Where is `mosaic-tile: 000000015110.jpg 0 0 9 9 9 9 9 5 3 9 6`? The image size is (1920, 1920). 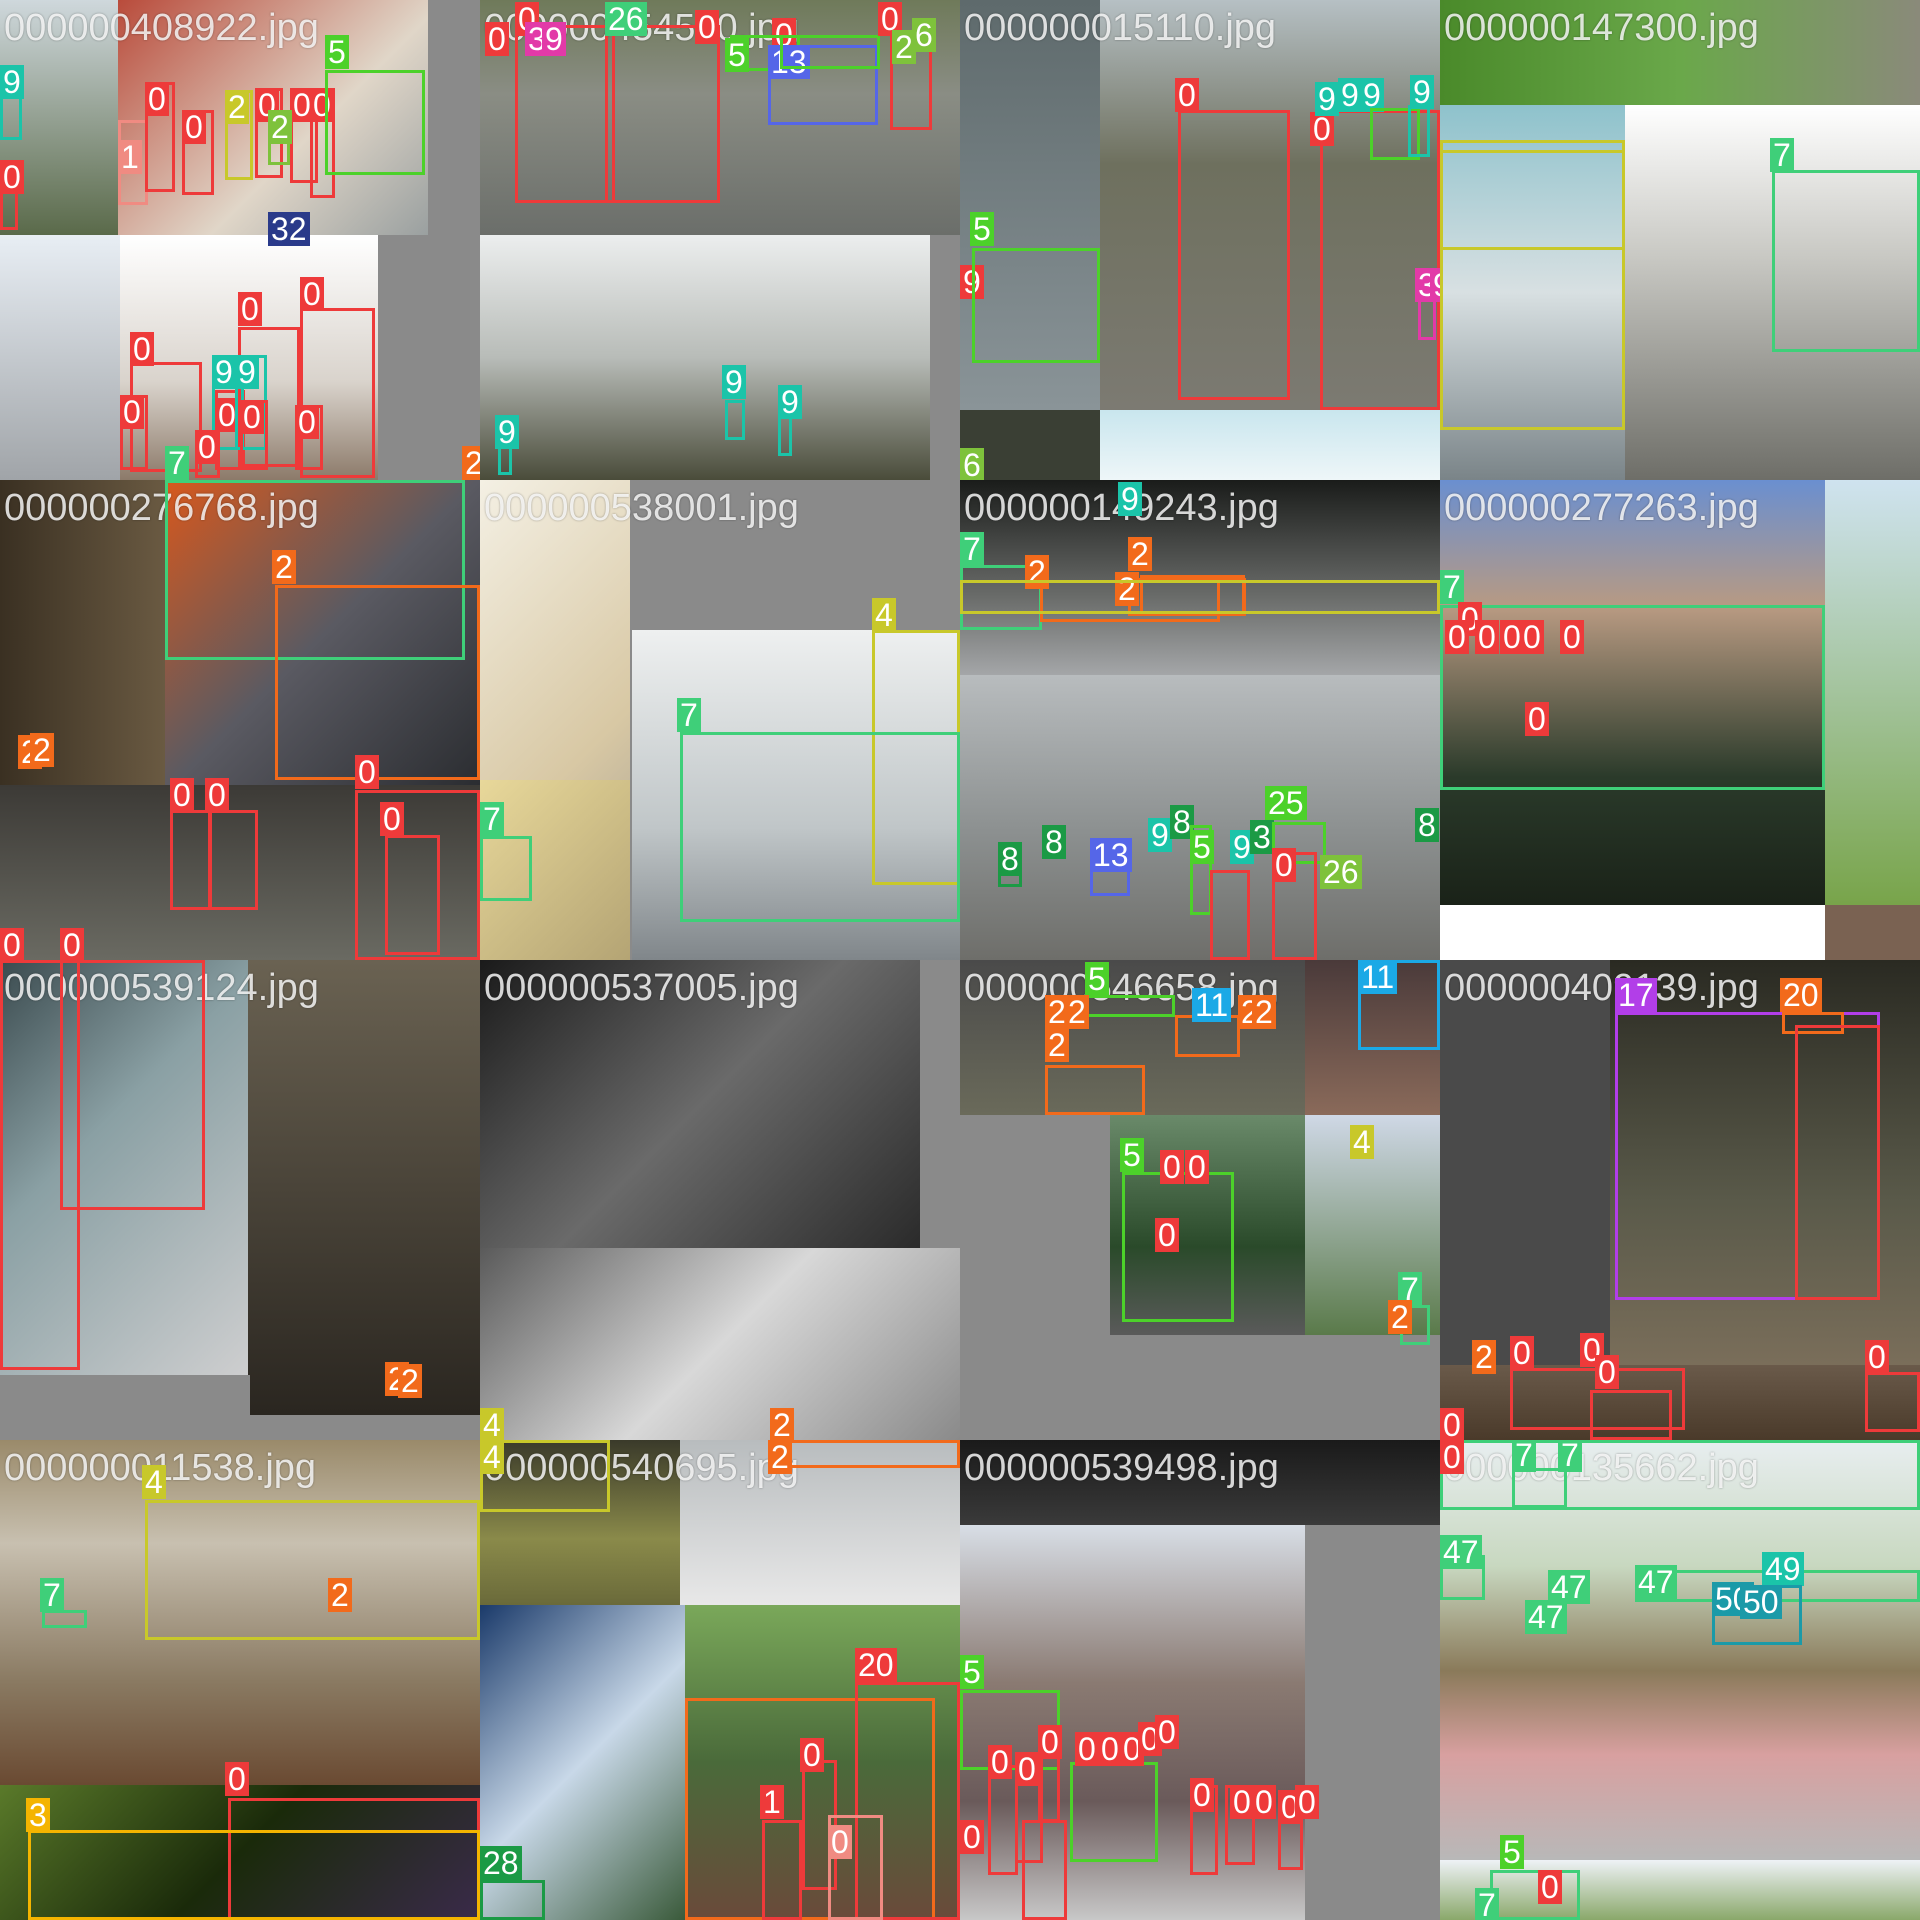
mosaic-tile: 000000015110.jpg 0 0 9 9 9 9 9 5 3 9 6 is located at coordinates (1200, 240).